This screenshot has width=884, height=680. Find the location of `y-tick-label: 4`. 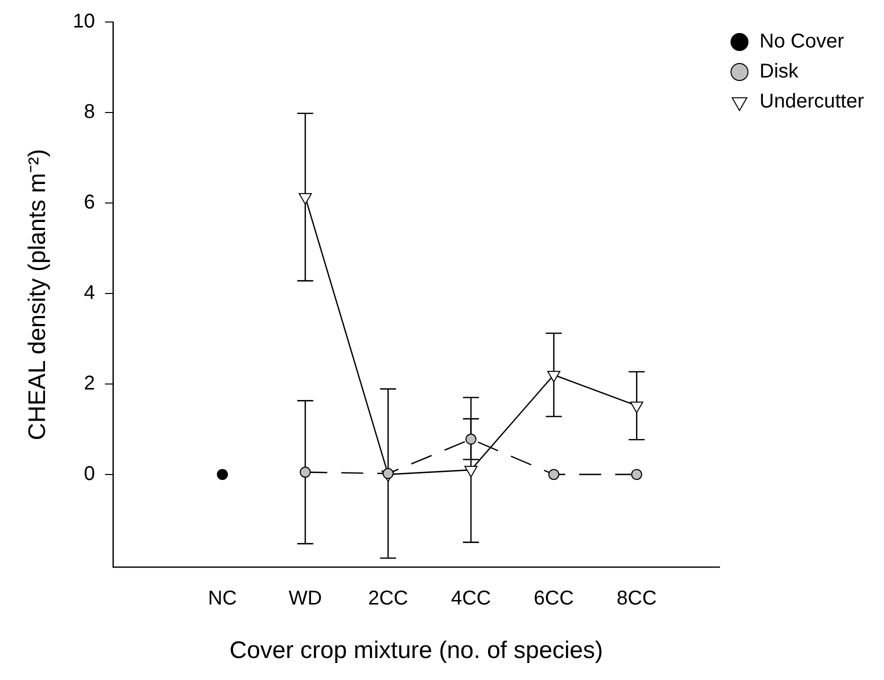

y-tick-label: 4 is located at coordinates (90, 293).